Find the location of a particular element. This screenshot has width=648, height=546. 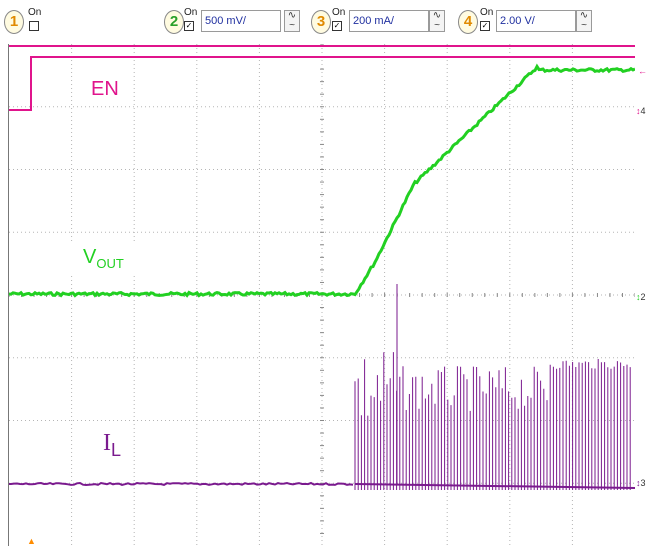

channel-4-number: 4 is located at coordinates (468, 22).